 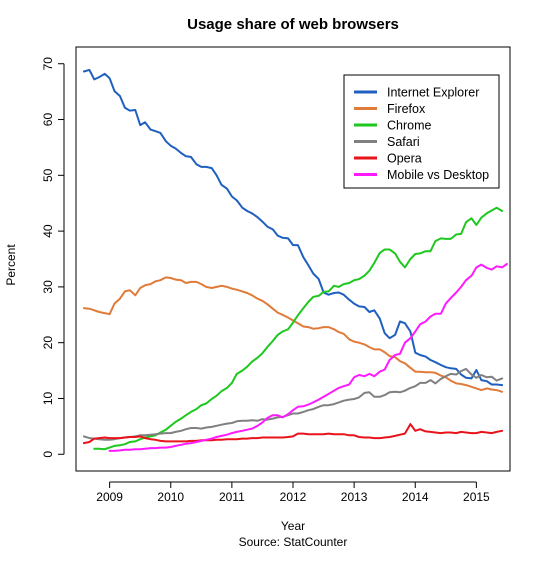 What do you see at coordinates (48, 120) in the screenshot?
I see `y-tick-label: 60` at bounding box center [48, 120].